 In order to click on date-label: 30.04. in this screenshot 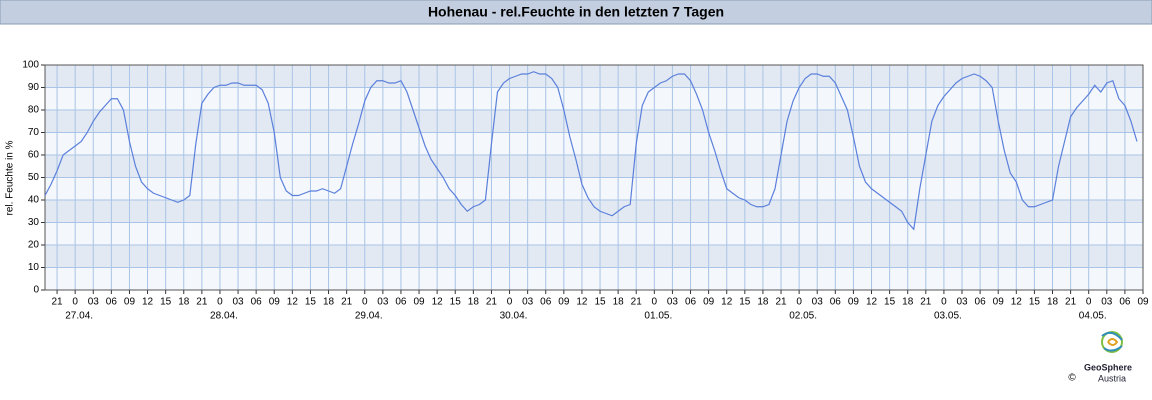, I will do `click(514, 316)`.